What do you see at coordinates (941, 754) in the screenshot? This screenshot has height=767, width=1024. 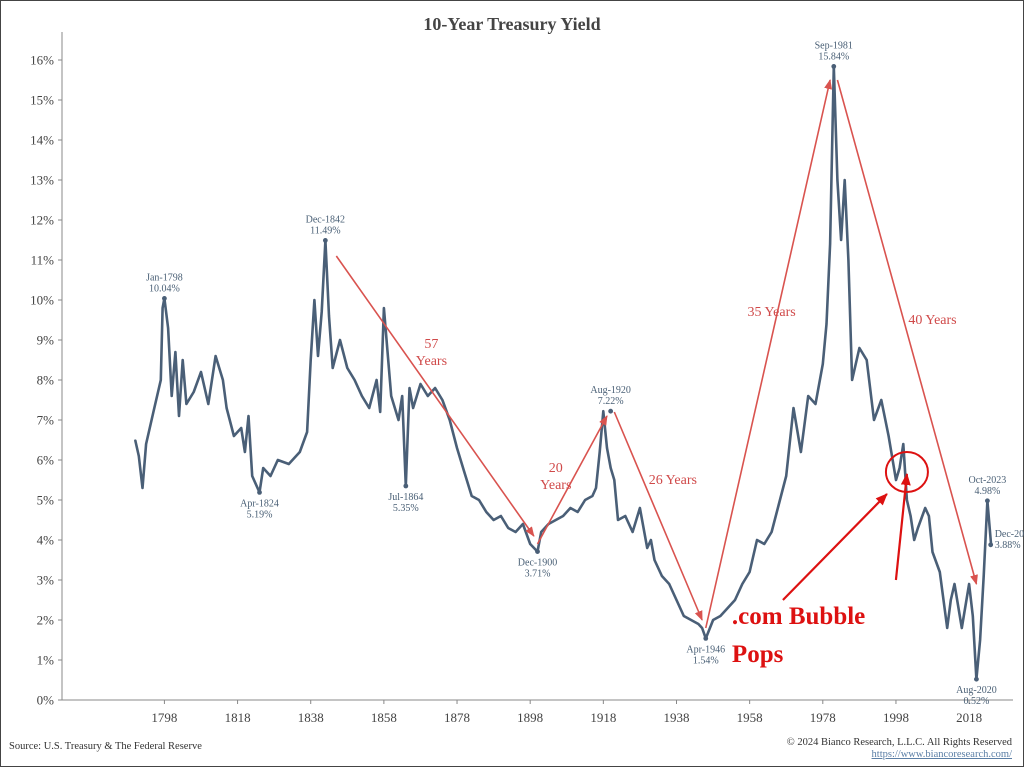 I see `website-link: https://www.biancoresearch.com/` at bounding box center [941, 754].